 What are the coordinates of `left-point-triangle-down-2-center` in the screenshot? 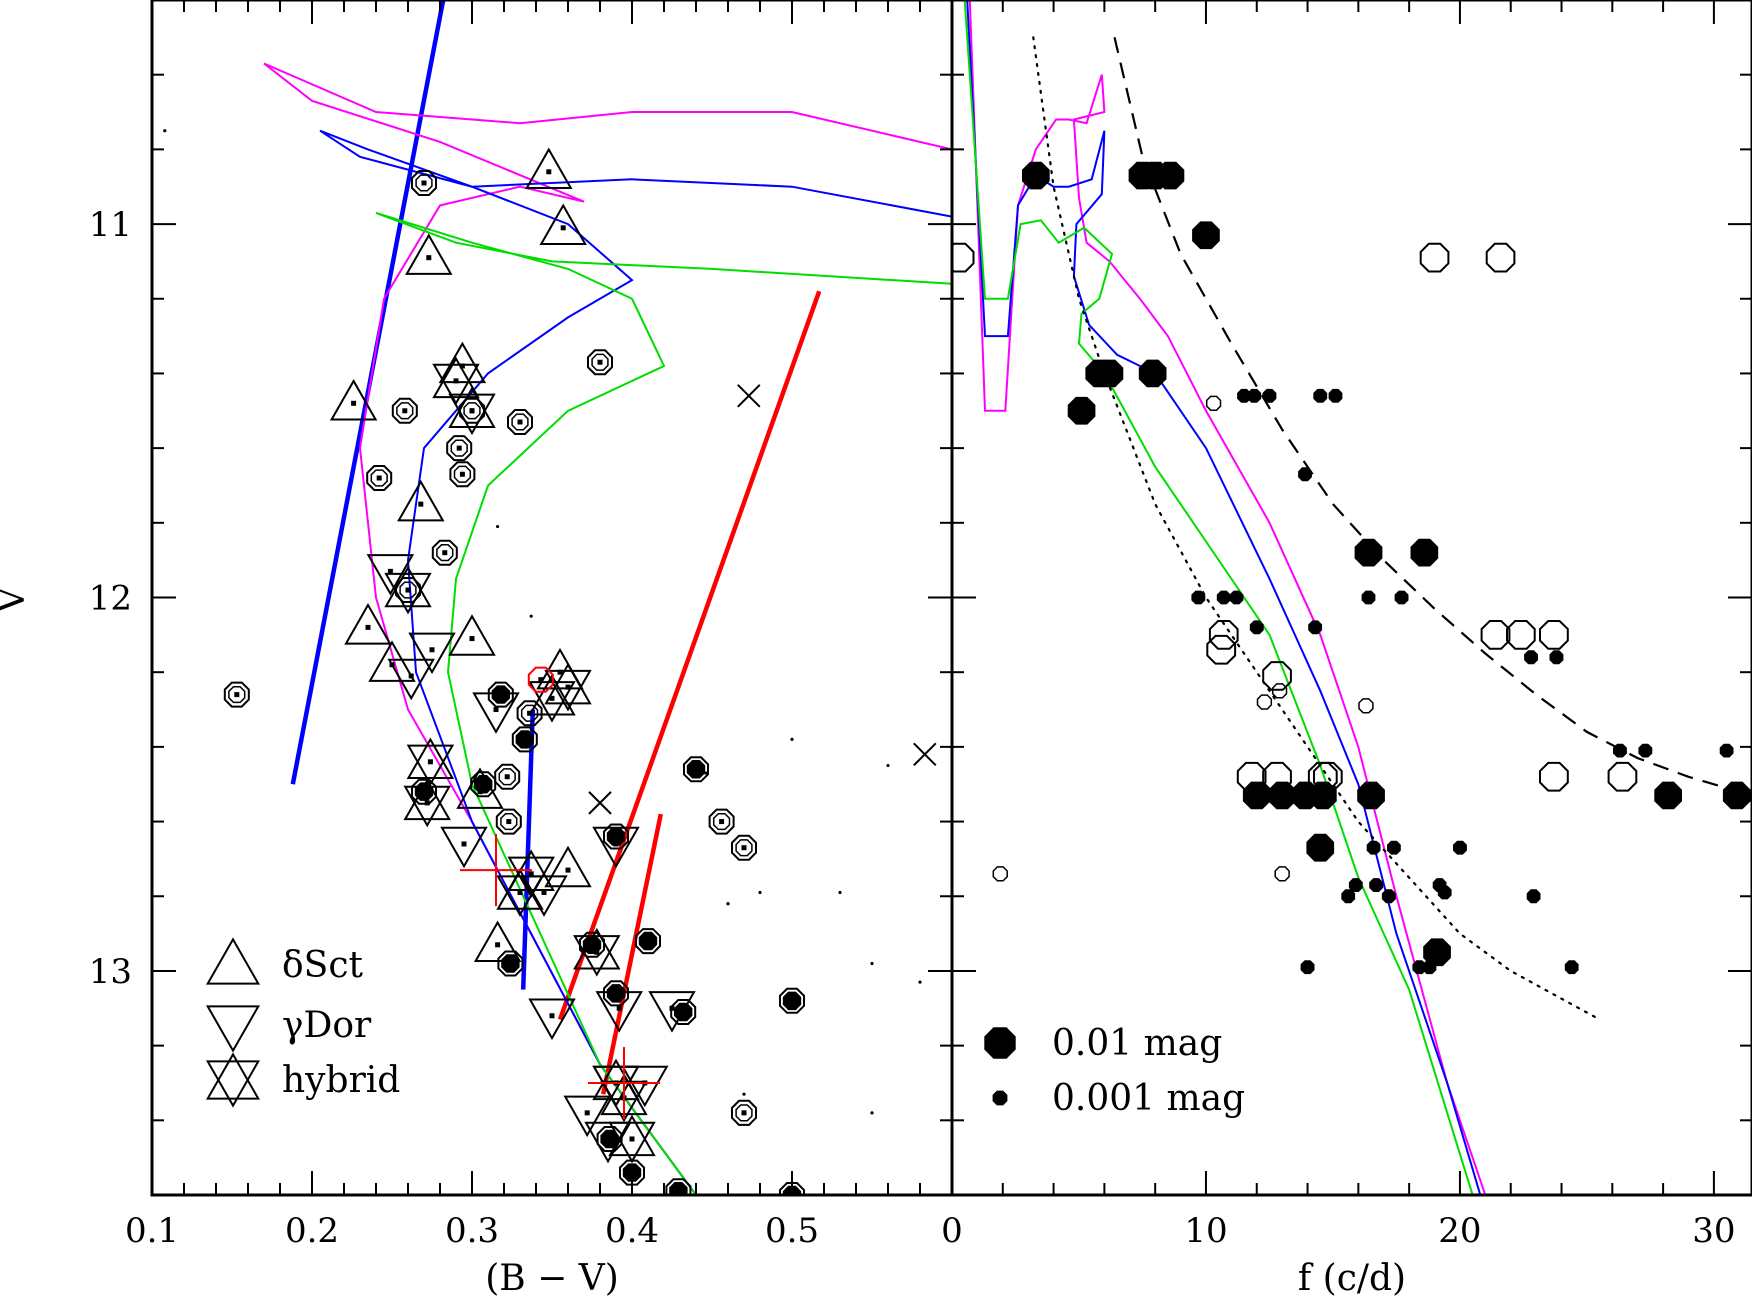 It's located at (432, 650).